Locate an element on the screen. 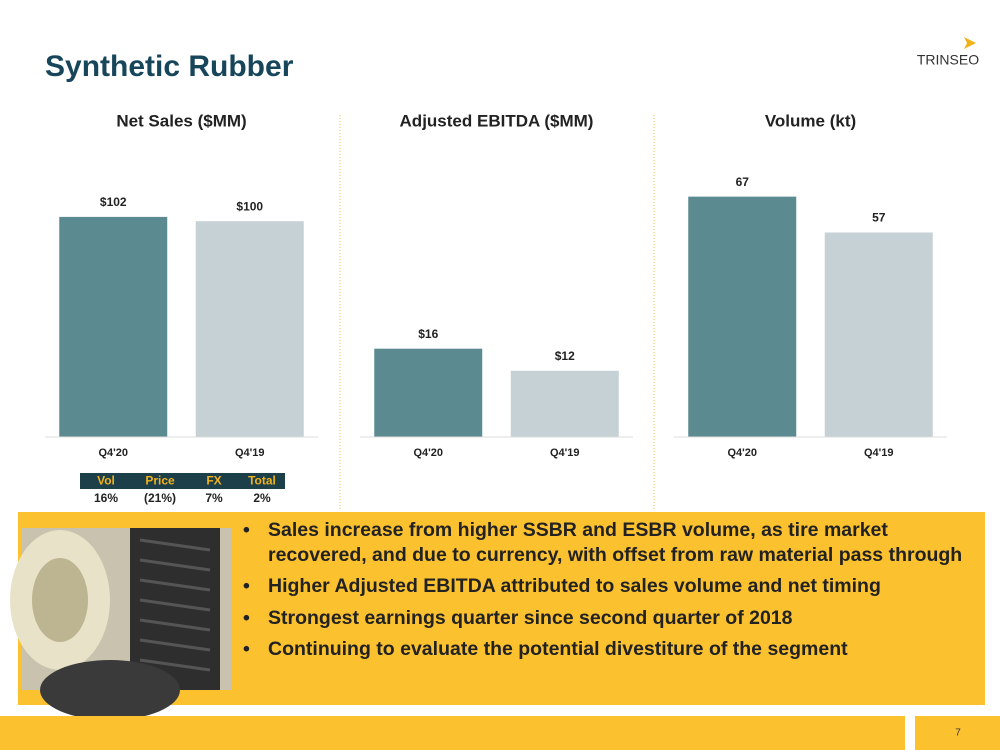 The height and width of the screenshot is (750, 1000). footer-bar is located at coordinates (452, 733).